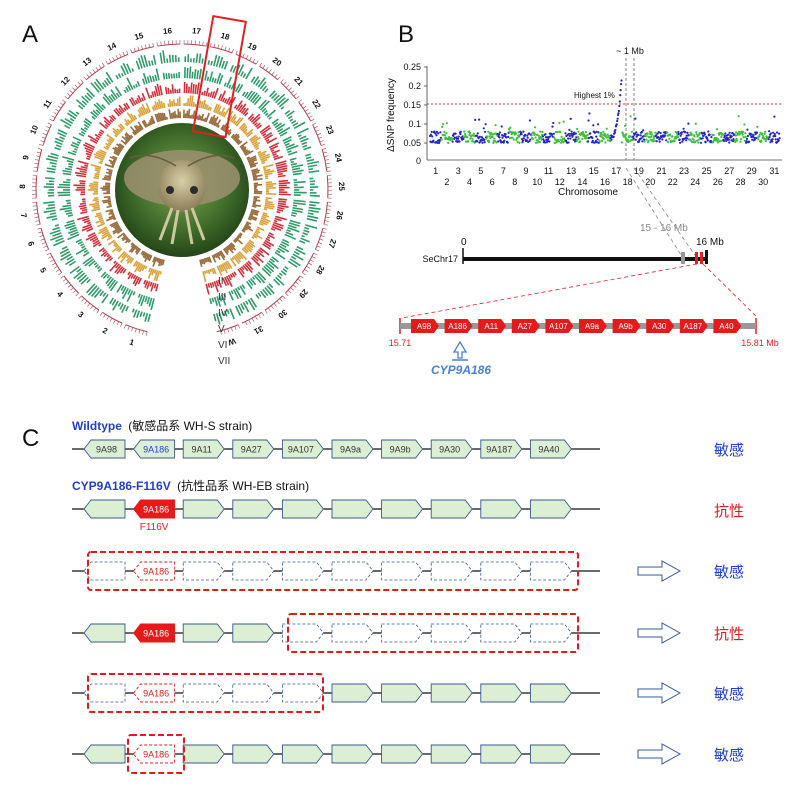  Describe the element at coordinates (154, 509) in the screenshot. I see `mutant-gene-arrow` at that location.